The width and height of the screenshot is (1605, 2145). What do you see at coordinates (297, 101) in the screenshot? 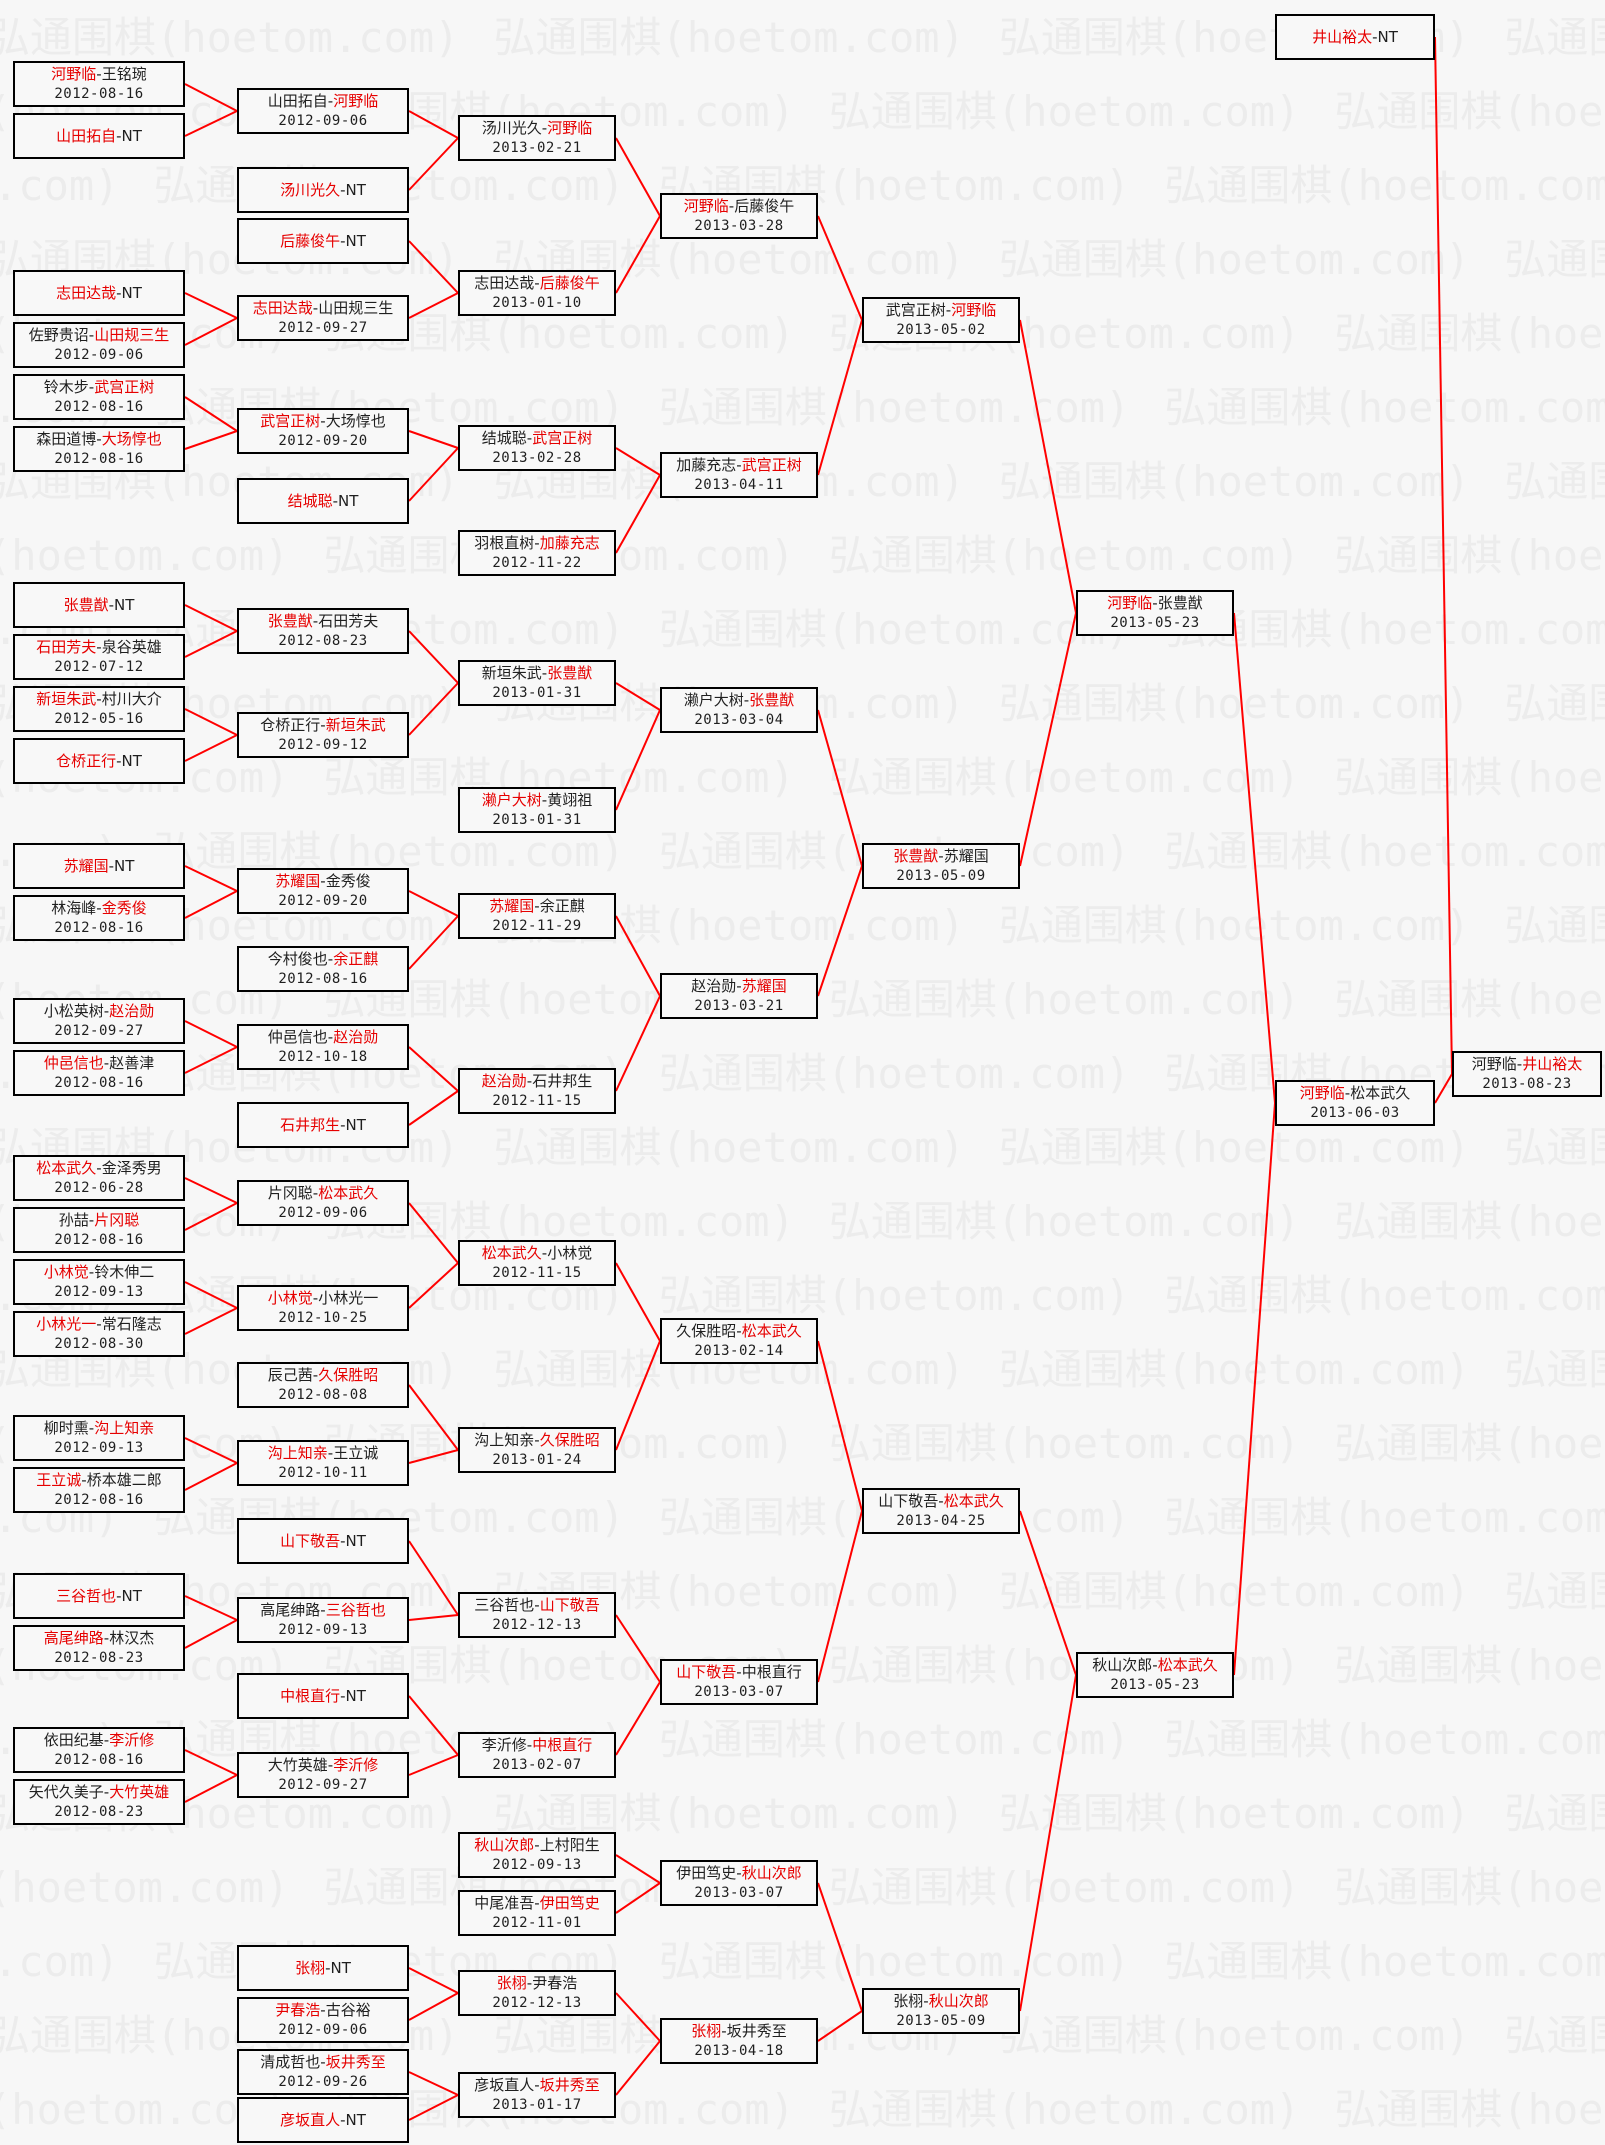
I see `player-name: 山田拓自` at bounding box center [297, 101].